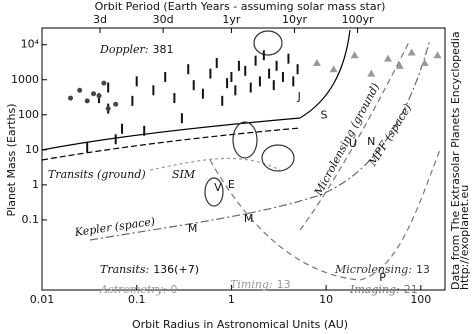  I want to click on method-value: 136(+7), so click(176, 269).